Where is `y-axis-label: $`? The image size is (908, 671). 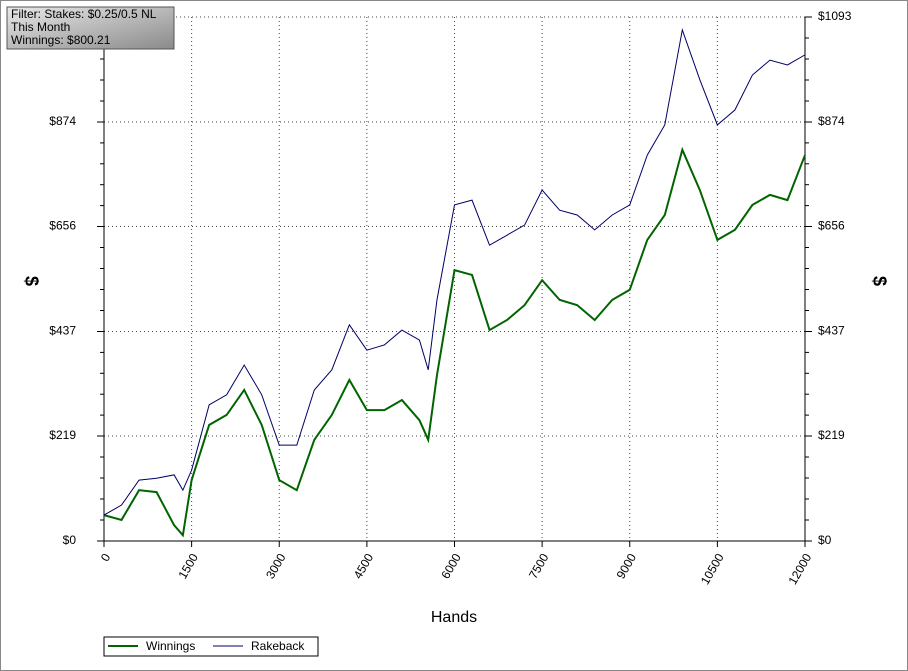 y-axis-label: $ is located at coordinates (31, 281).